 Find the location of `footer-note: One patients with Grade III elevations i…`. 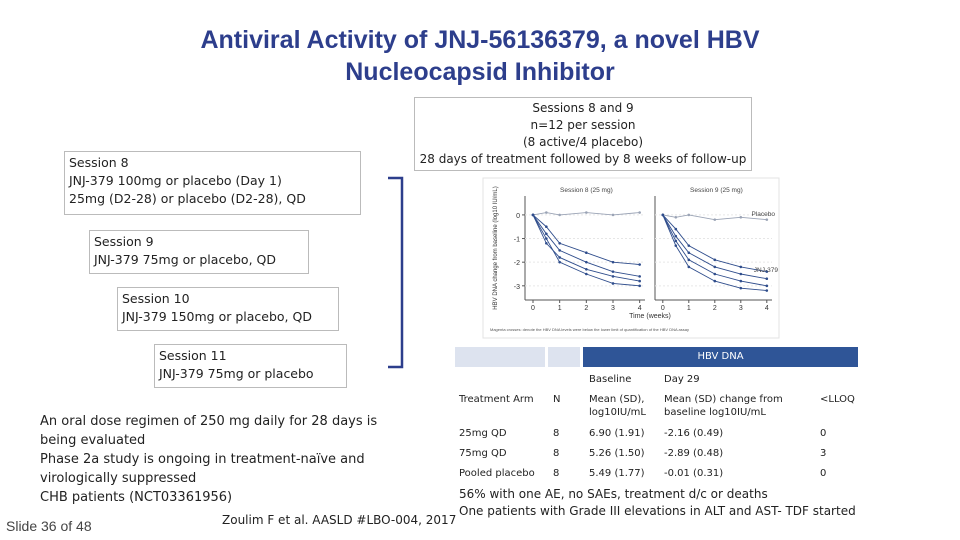

footer-note: One patients with Grade III elevations i… is located at coordinates (657, 511).